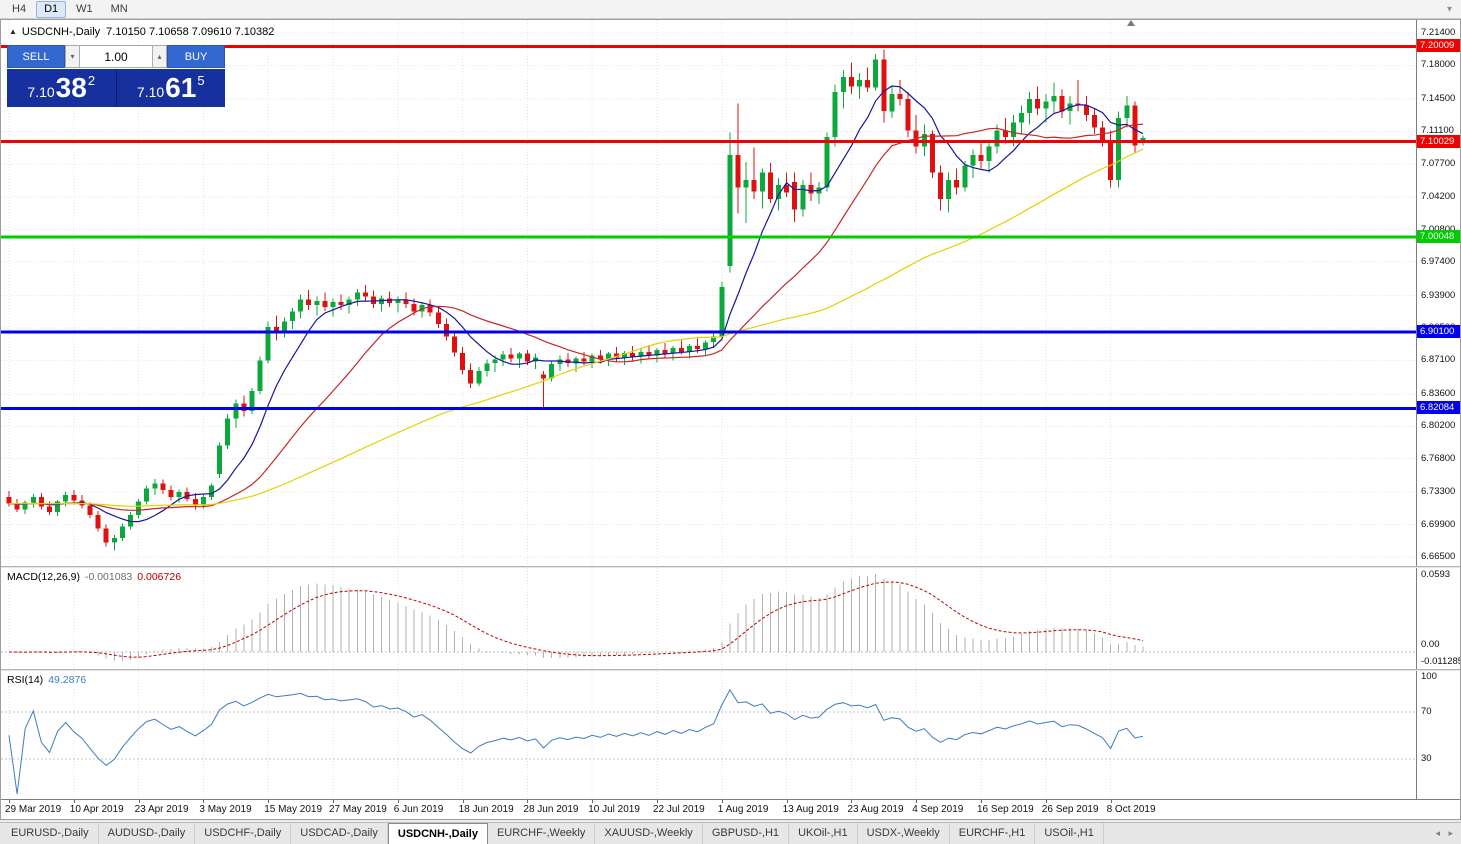 The width and height of the screenshot is (1461, 844). What do you see at coordinates (225, 809) in the screenshot?
I see `time-label: 3 May 2019` at bounding box center [225, 809].